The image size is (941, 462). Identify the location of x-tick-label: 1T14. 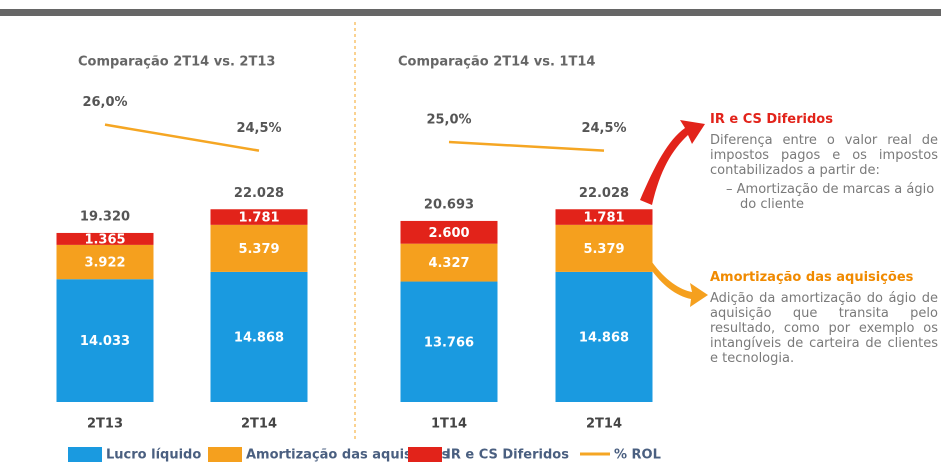
(449, 424).